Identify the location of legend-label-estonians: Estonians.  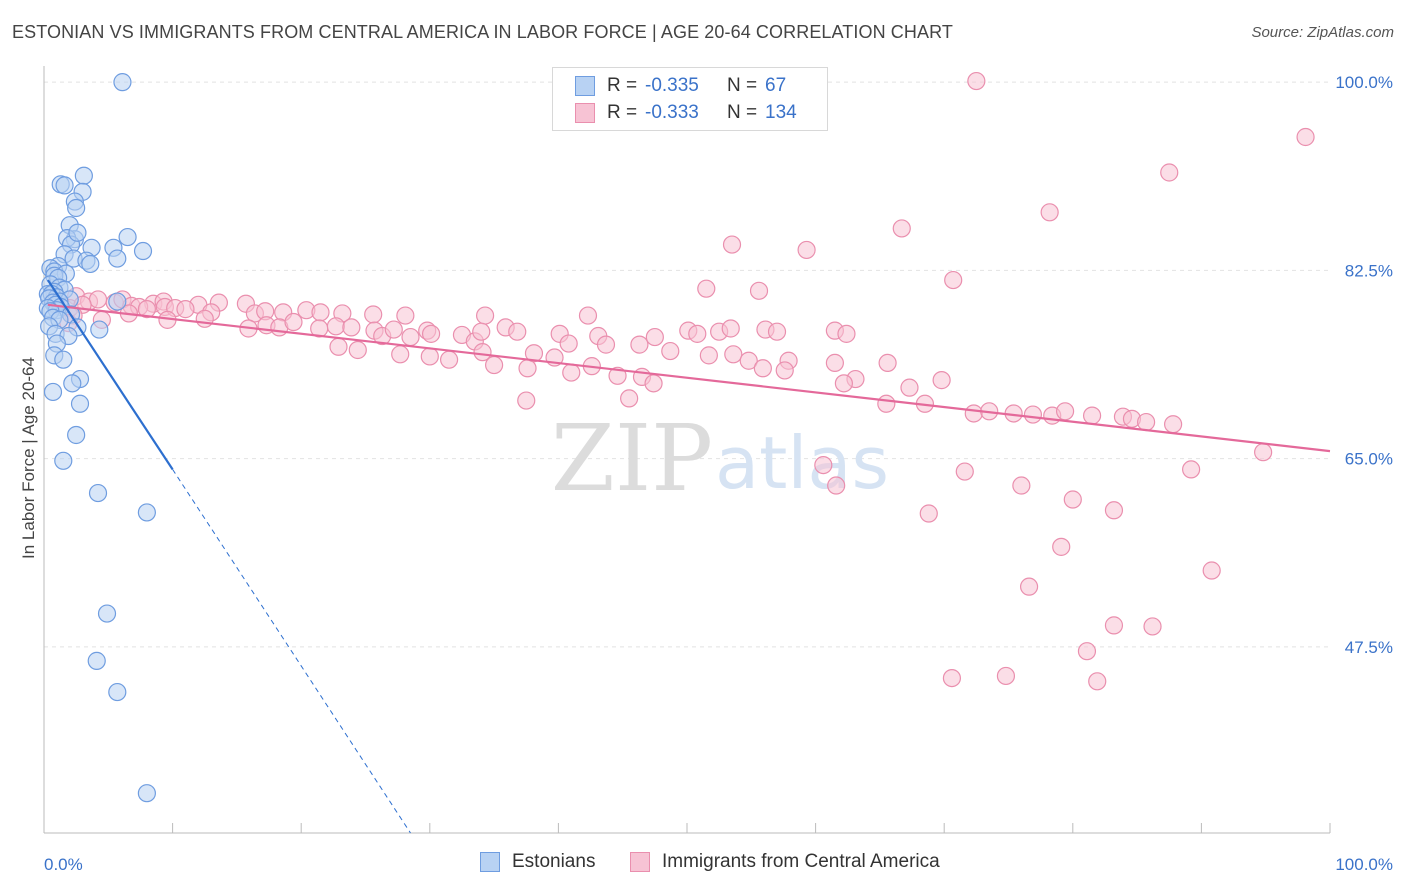
(554, 861).